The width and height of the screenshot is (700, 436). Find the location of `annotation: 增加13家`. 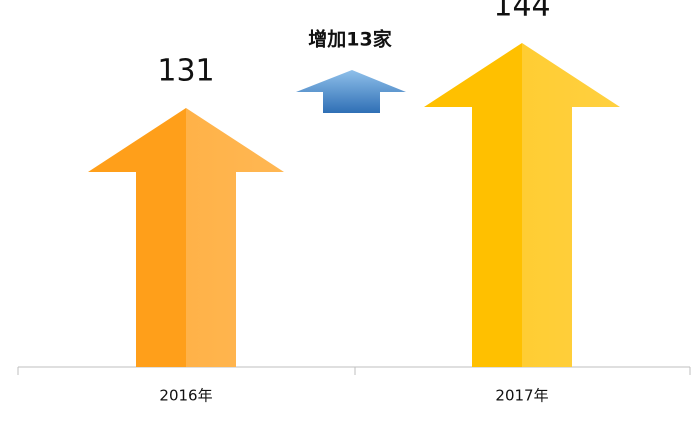

annotation: 增加13家 is located at coordinates (350, 39).